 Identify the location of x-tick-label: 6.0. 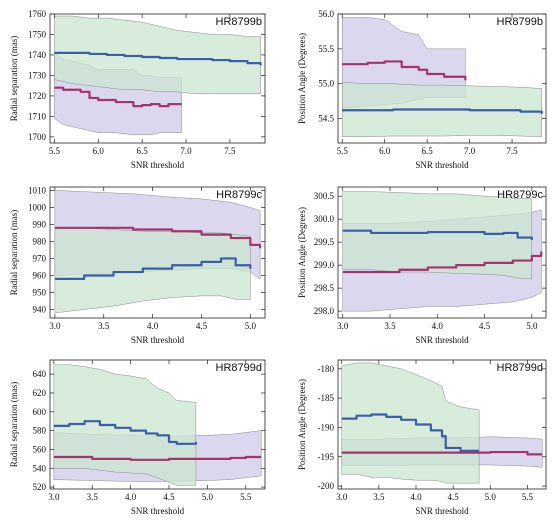
(99, 151).